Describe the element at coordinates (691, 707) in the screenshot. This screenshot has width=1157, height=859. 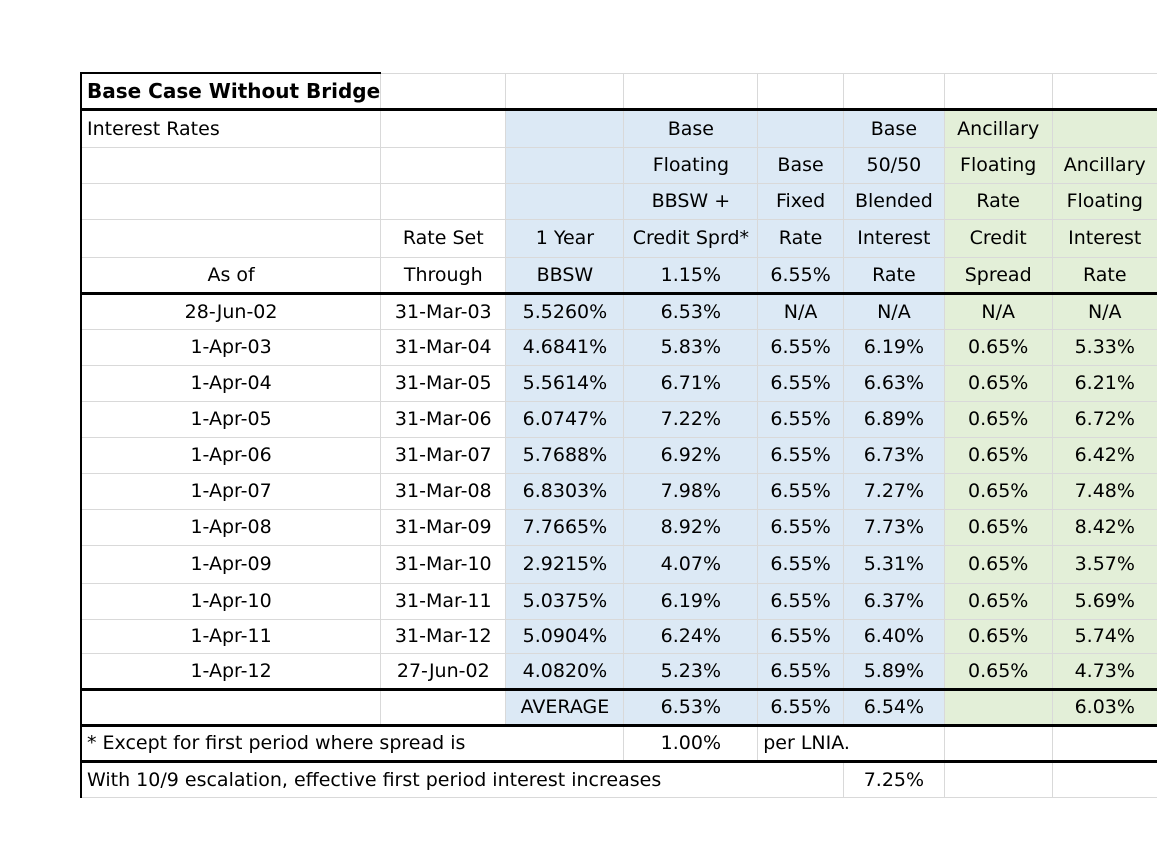
I see `average-floating-cell: 6.53%` at that location.